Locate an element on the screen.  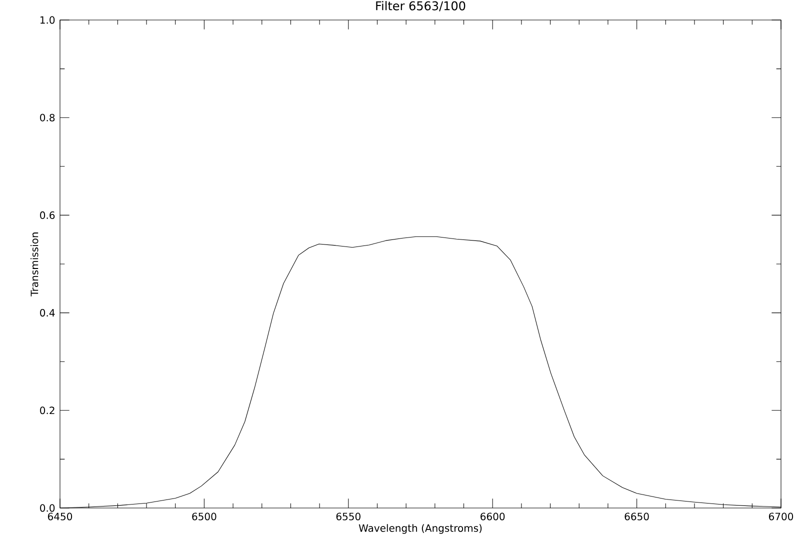
y-tick-label: 0.4 is located at coordinates (47, 313).